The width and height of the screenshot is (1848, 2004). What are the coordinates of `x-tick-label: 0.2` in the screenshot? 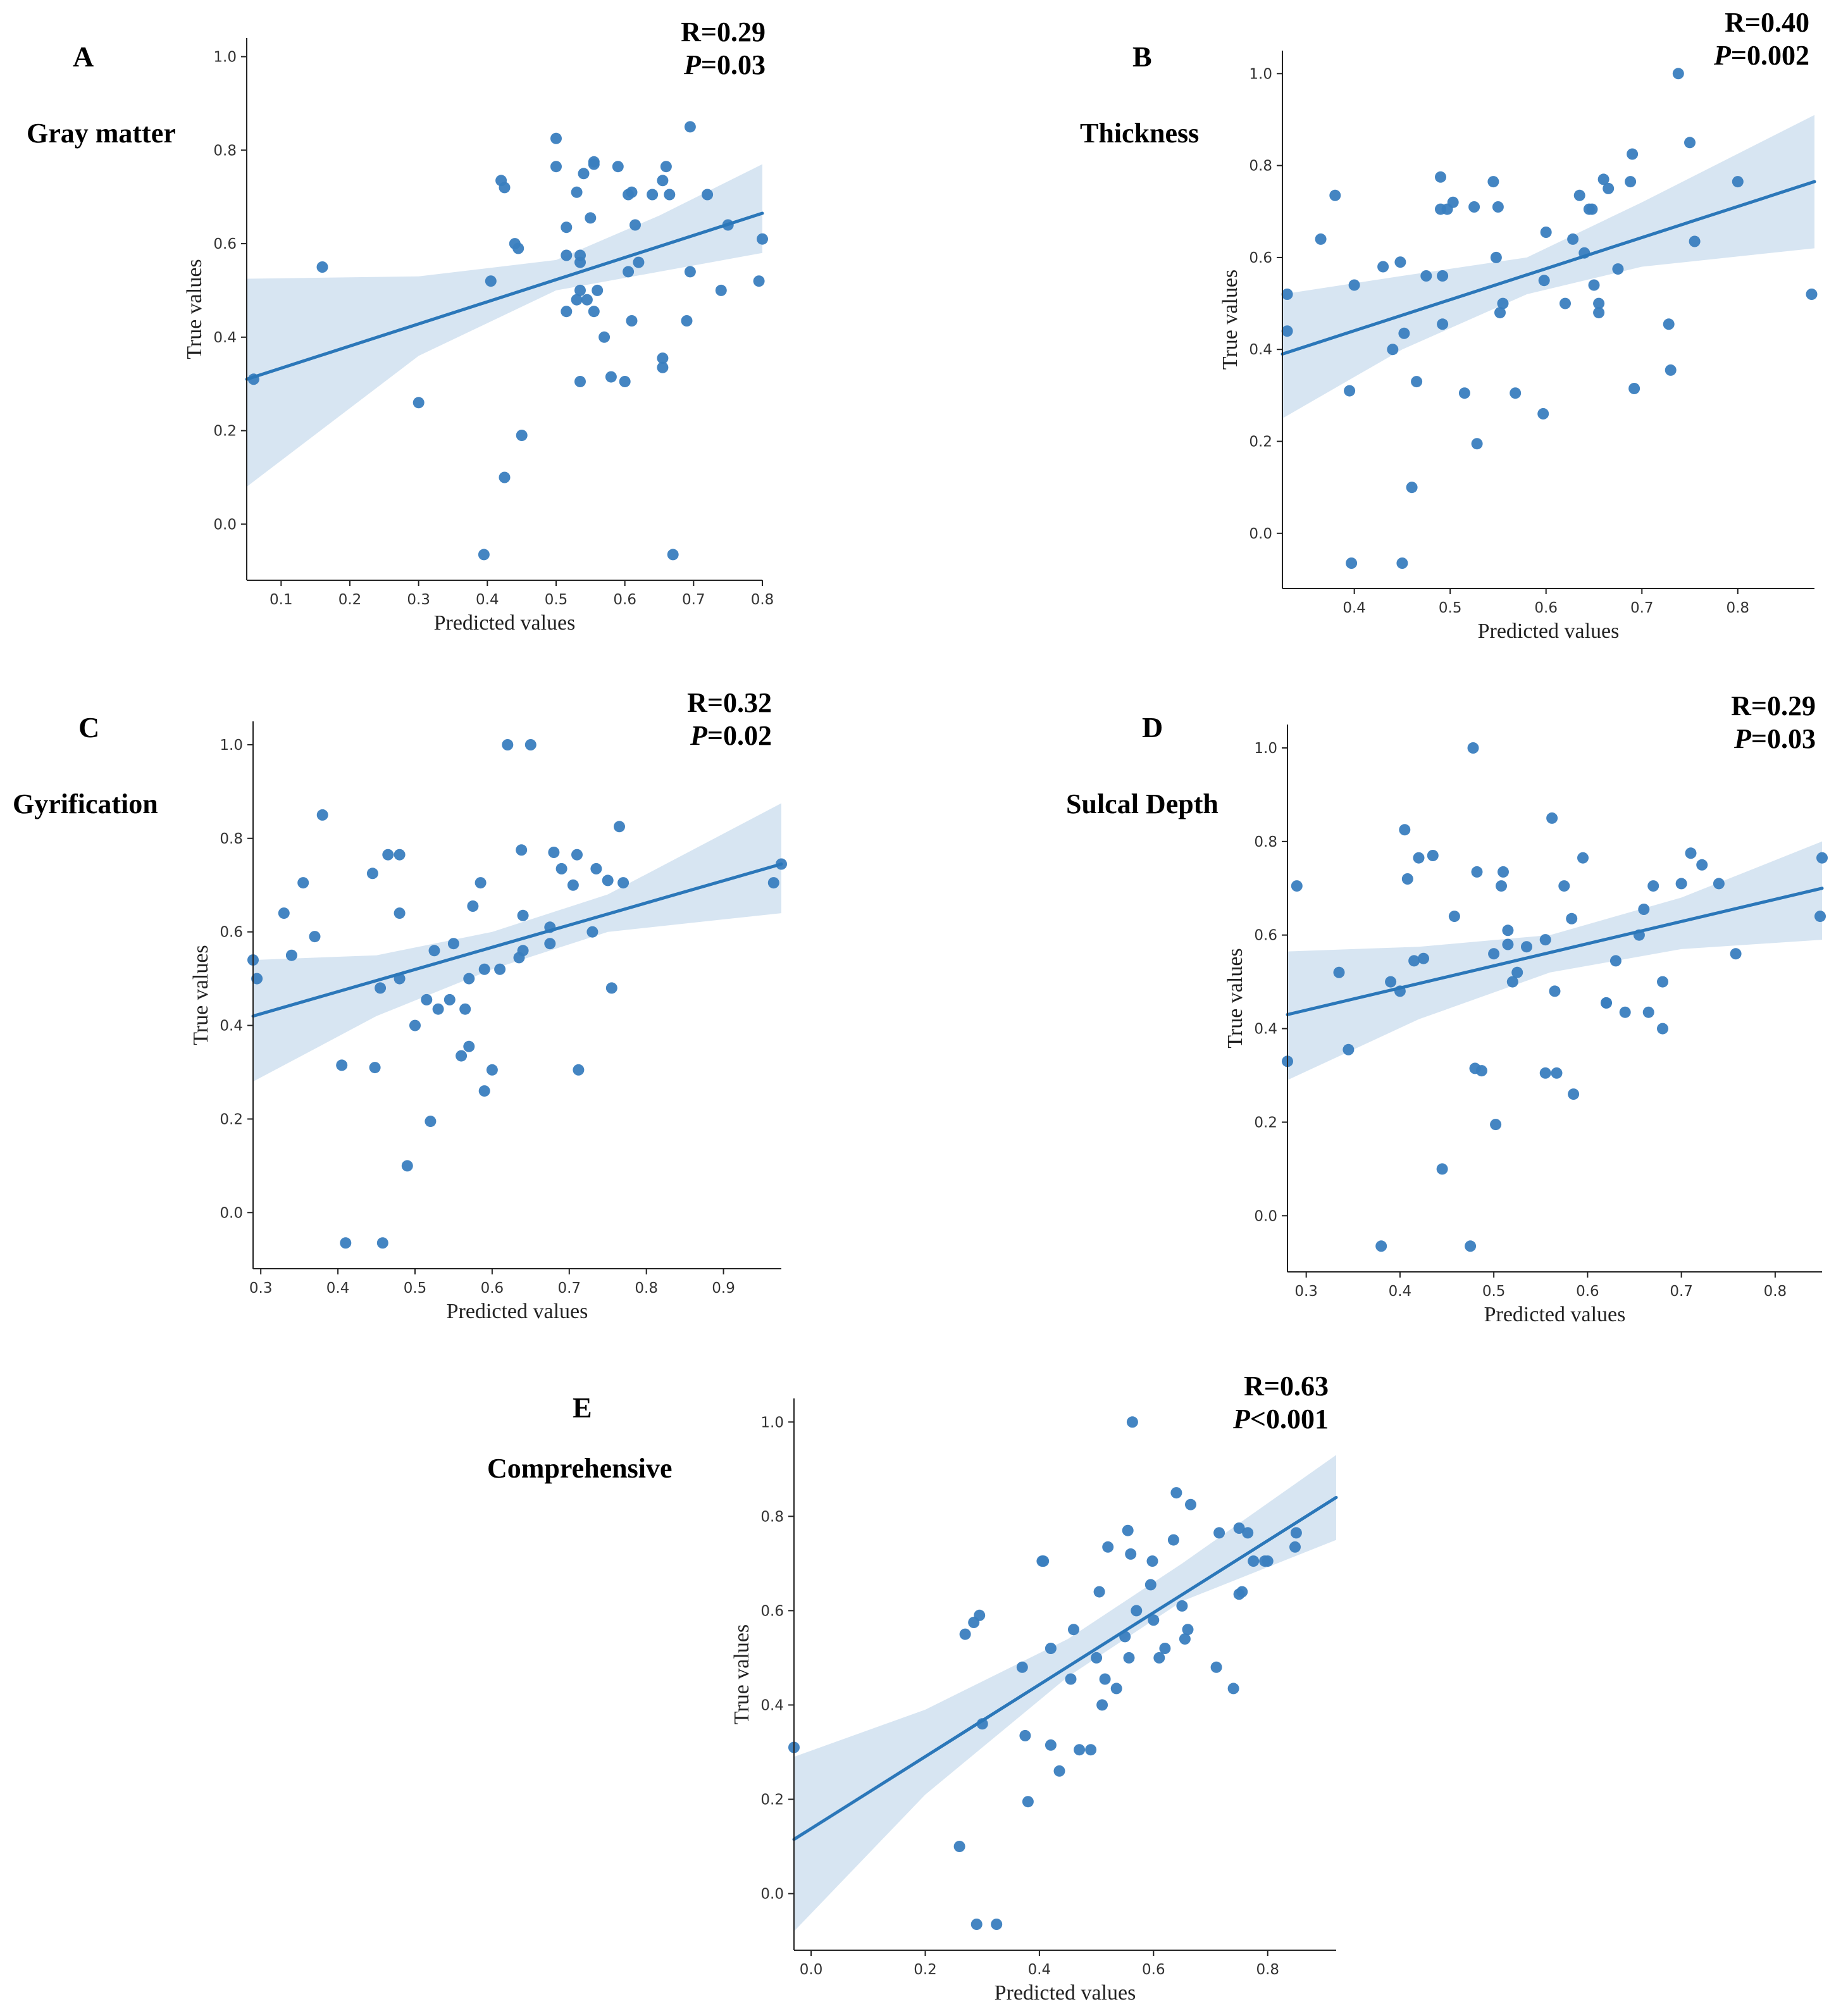 It's located at (925, 1970).